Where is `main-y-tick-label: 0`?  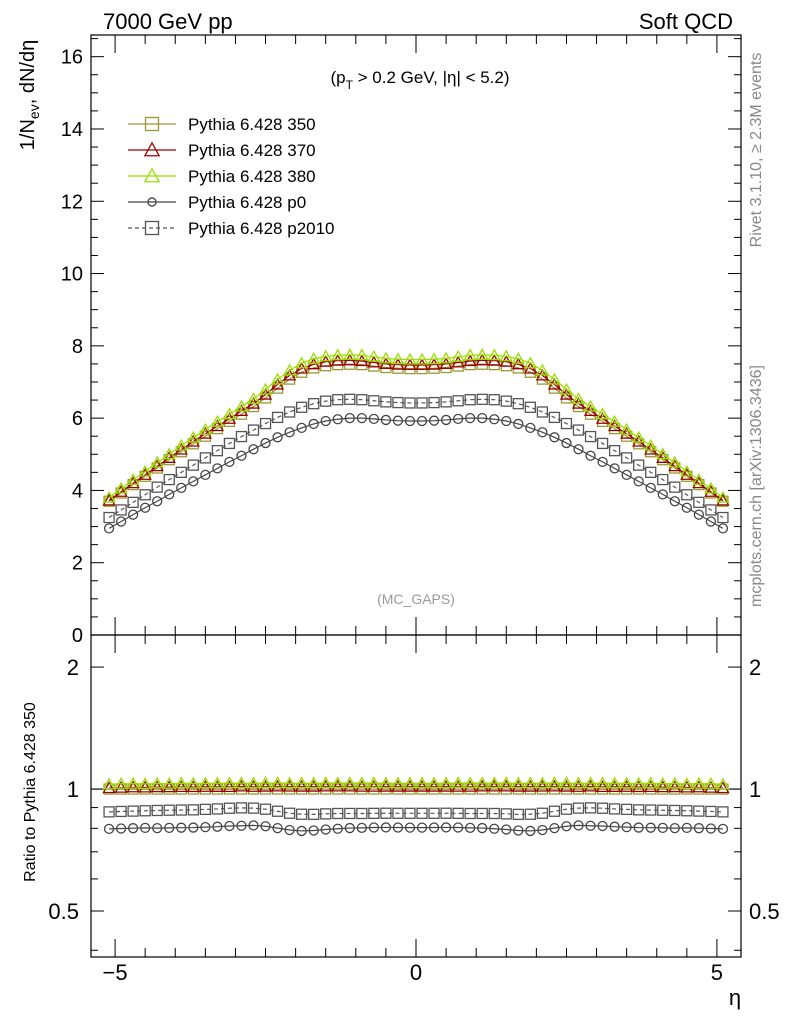
main-y-tick-label: 0 is located at coordinates (77, 636).